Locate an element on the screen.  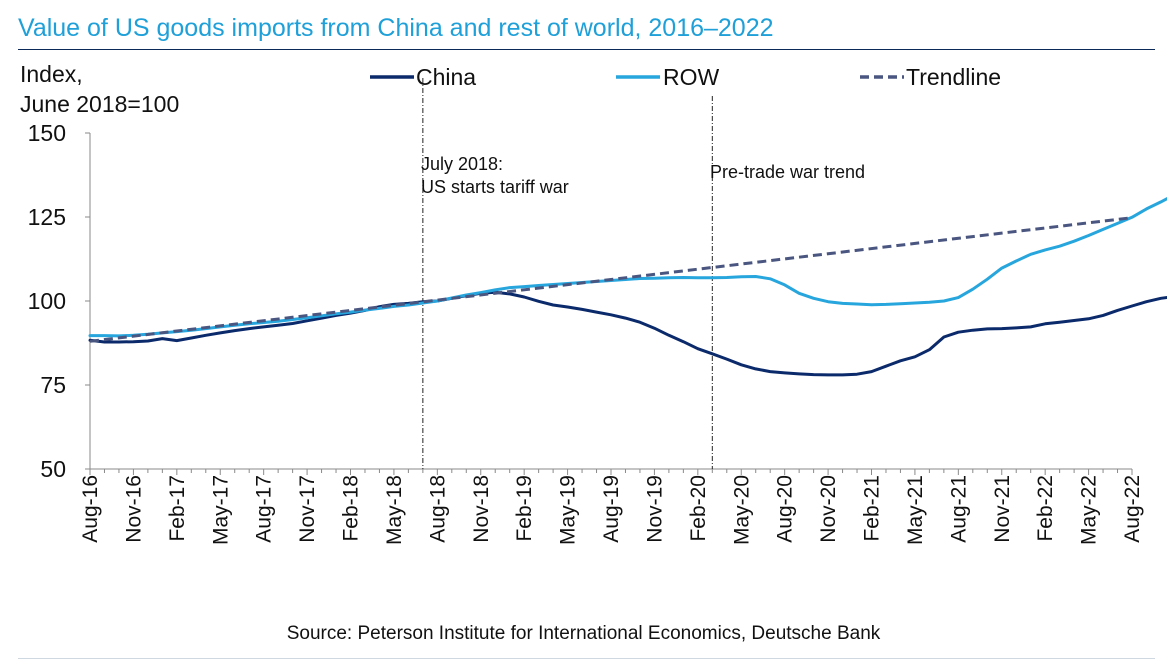
x-tick-label: Aug-17 is located at coordinates (264, 509).